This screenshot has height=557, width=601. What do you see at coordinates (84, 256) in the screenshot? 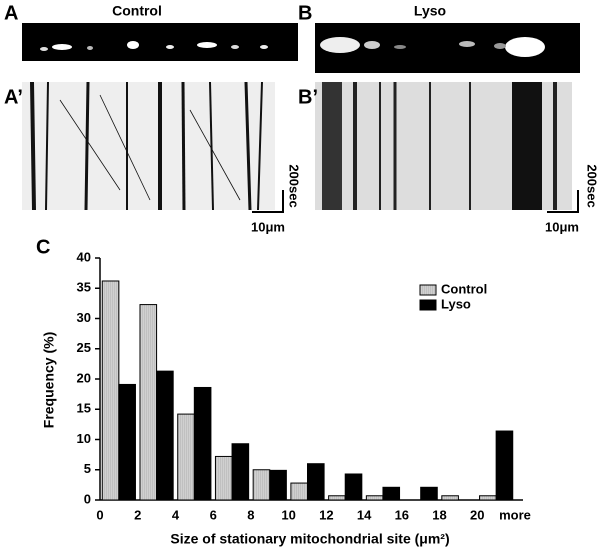
I see `y-tick-label: 40` at bounding box center [84, 256].